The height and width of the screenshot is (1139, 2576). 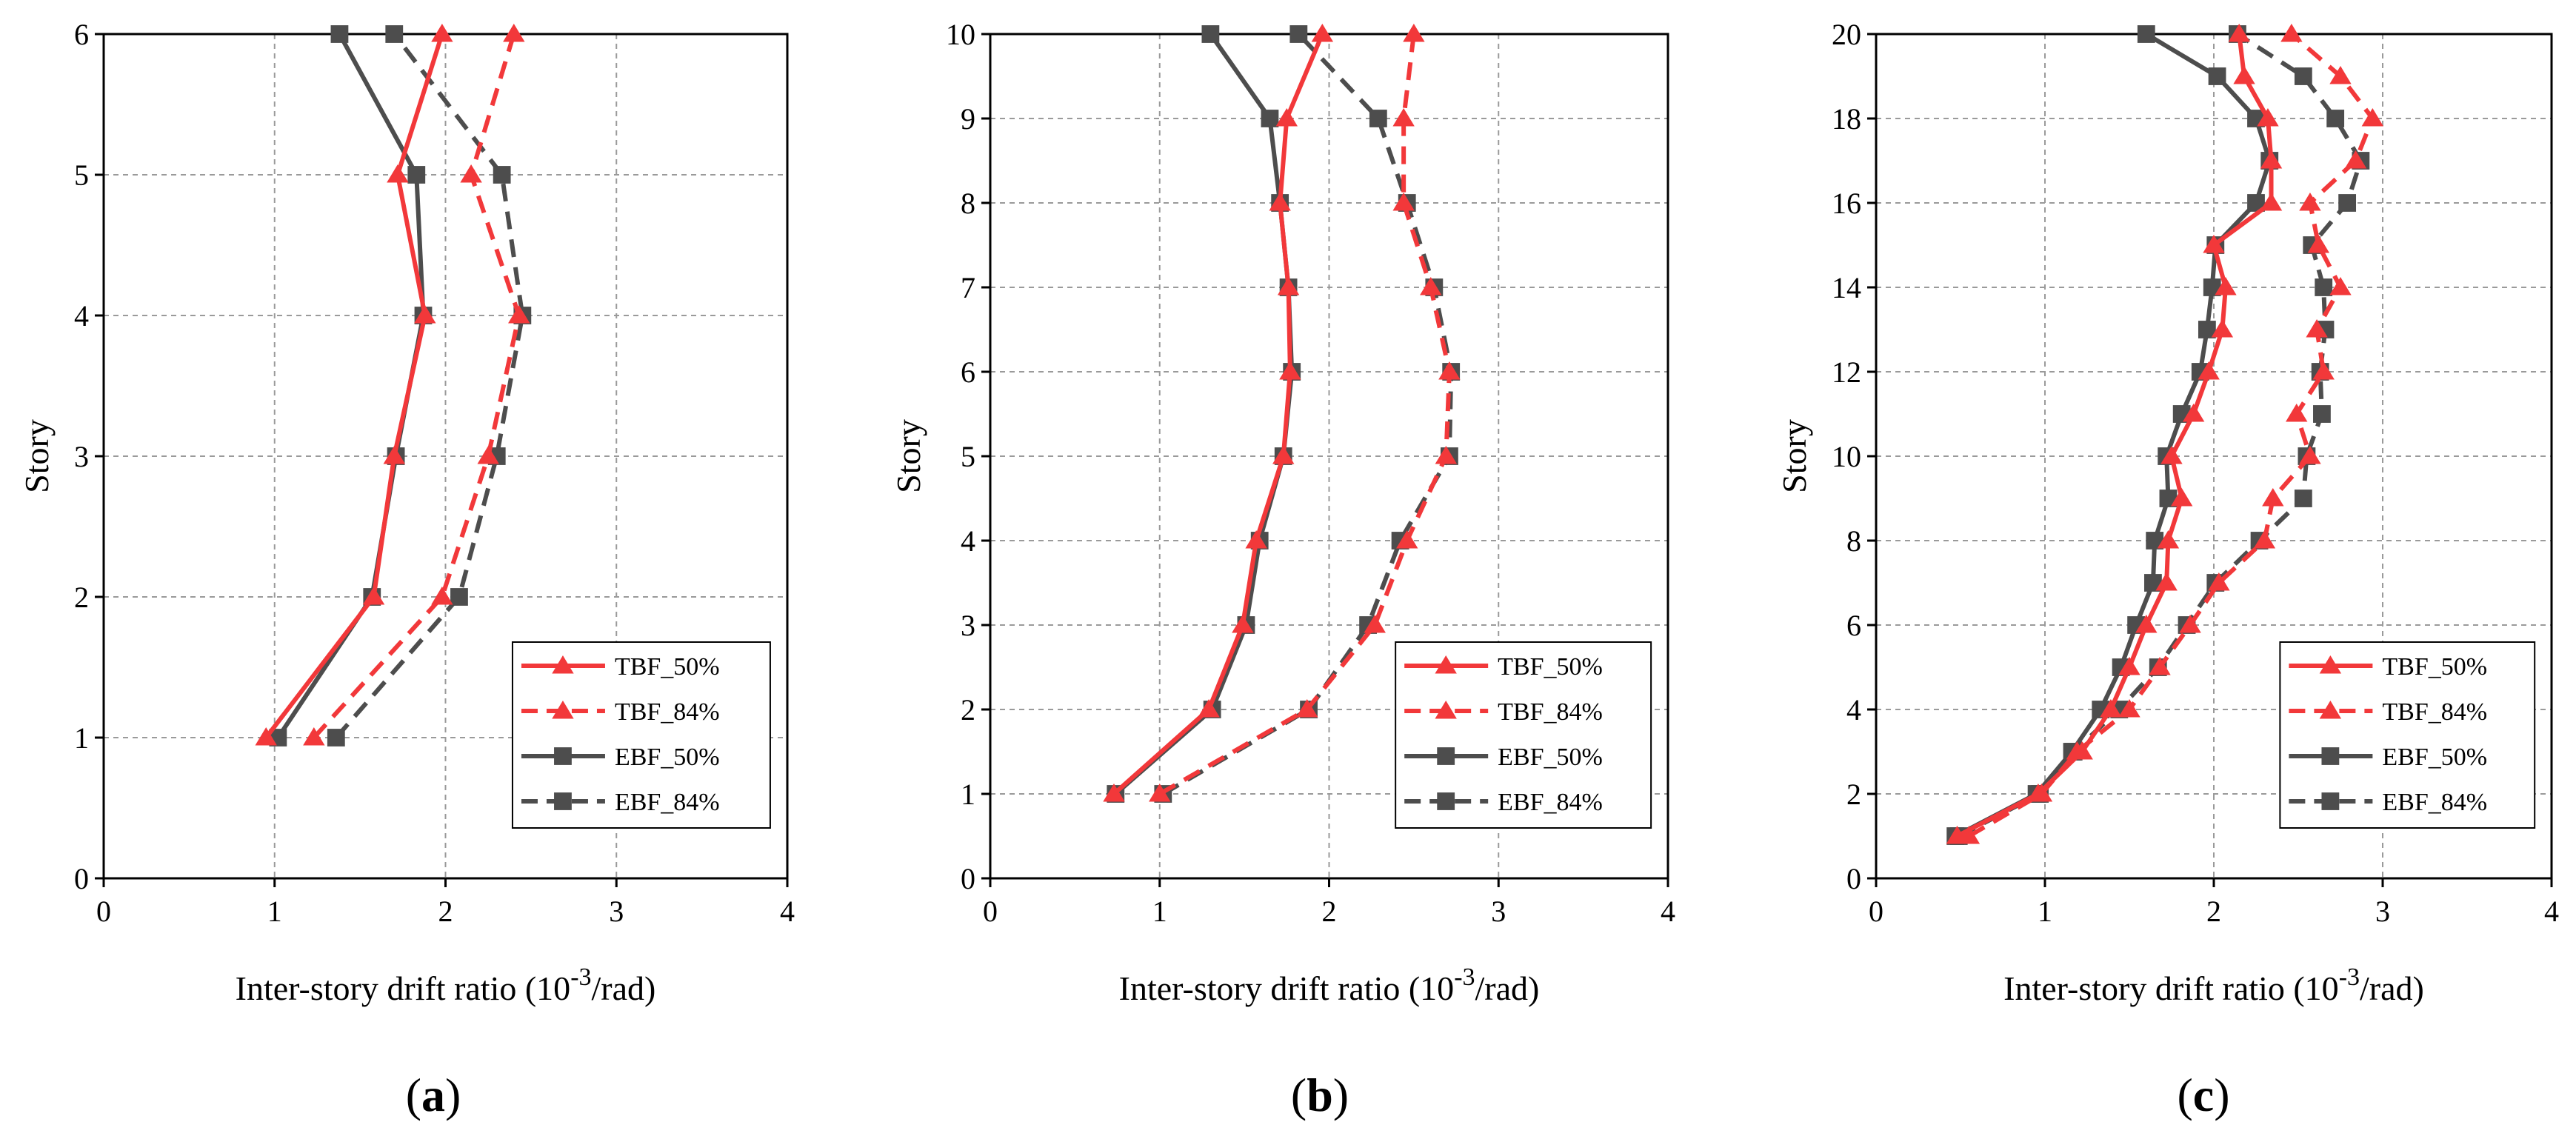 I want to click on y-tick-label: 4, so click(x=1853, y=710).